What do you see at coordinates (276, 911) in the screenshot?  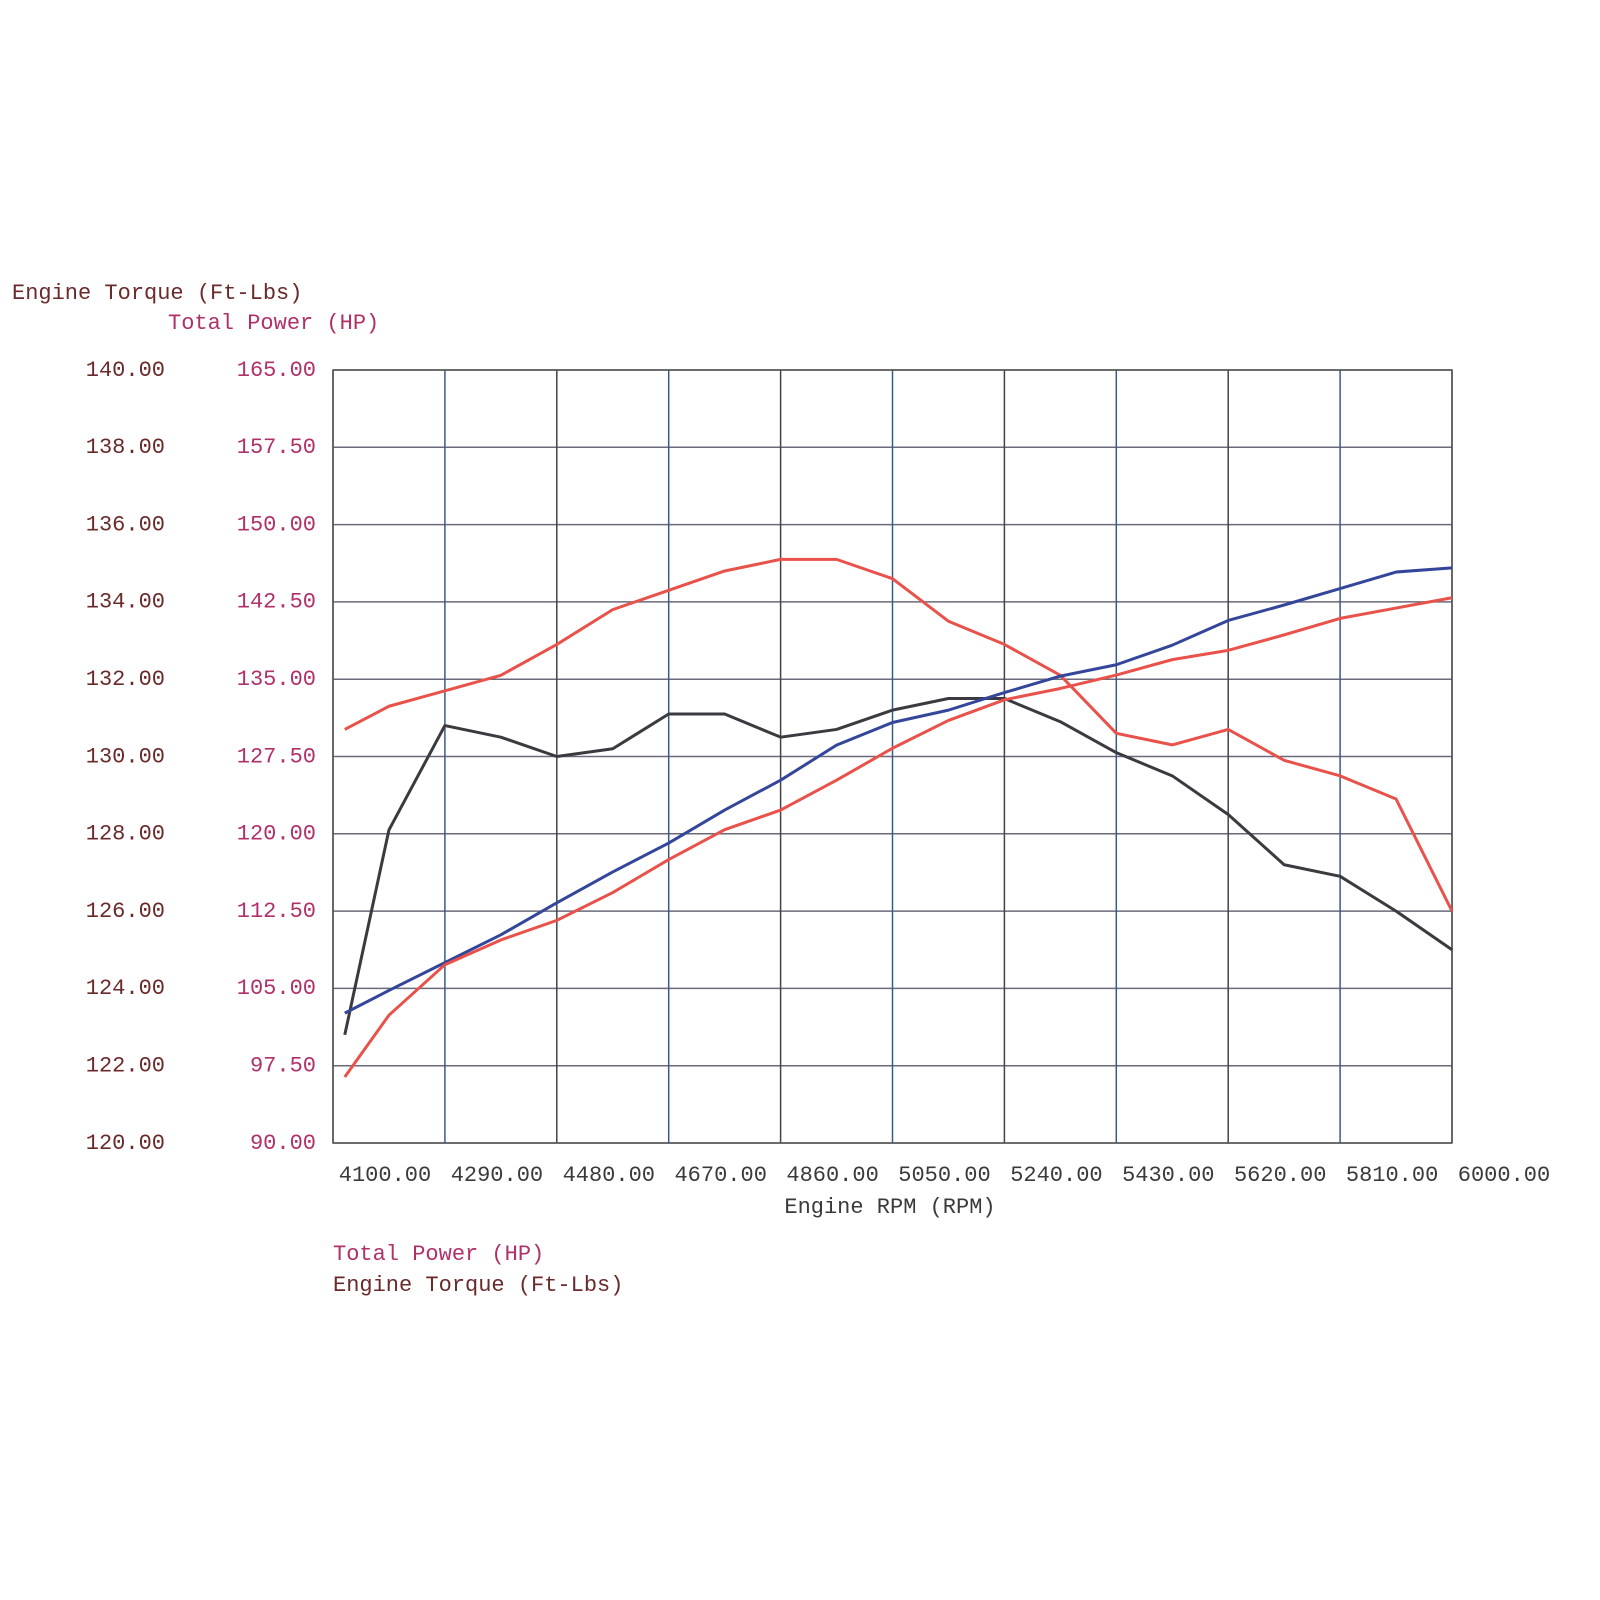 I see `y2-tick-label: 112.50` at bounding box center [276, 911].